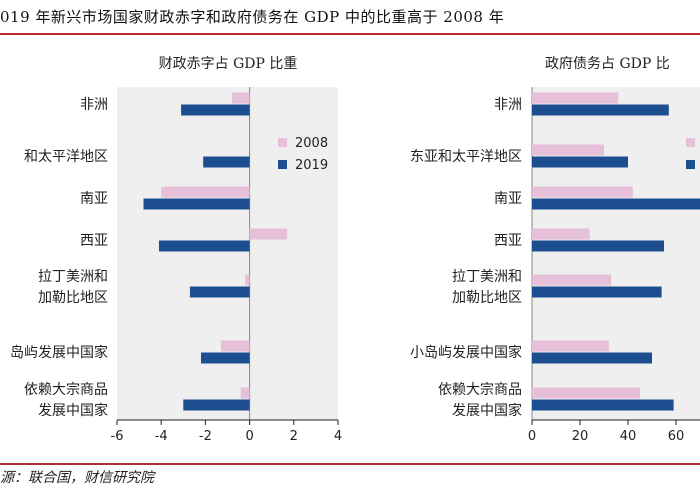  Describe the element at coordinates (350, 464) in the screenshot. I see `source-divider` at that location.